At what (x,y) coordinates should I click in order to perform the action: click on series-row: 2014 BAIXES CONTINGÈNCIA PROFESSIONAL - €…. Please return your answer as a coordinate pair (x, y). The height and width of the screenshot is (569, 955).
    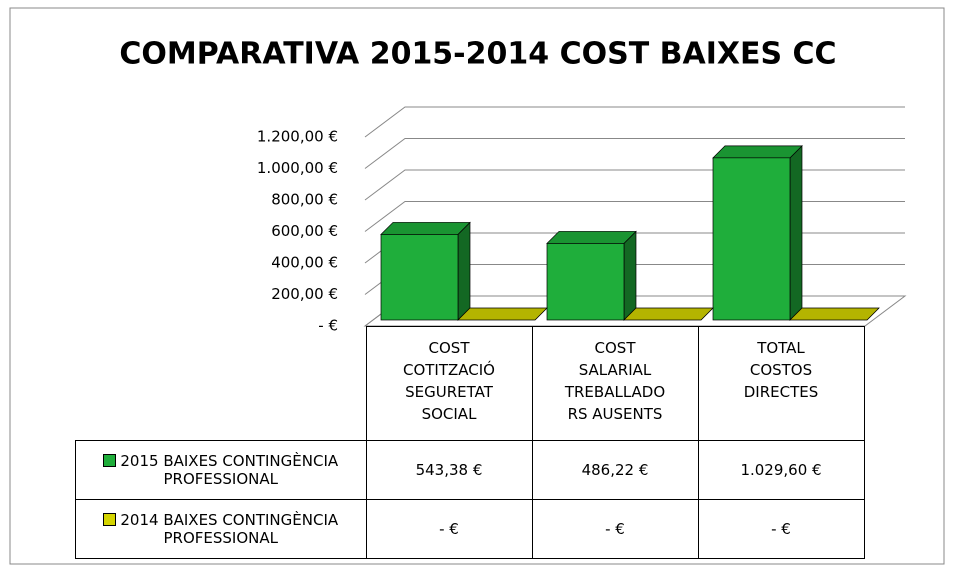
    Looking at the image, I should click on (470, 529).